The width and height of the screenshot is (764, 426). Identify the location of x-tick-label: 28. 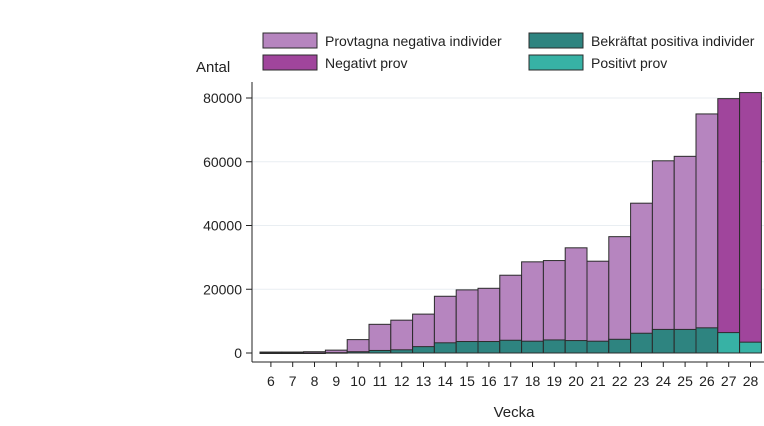
(751, 381).